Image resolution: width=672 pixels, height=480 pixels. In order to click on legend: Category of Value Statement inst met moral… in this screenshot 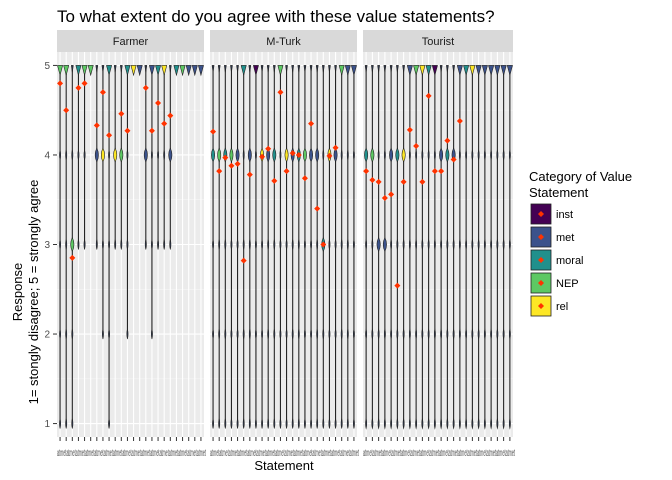, I will do `click(580, 243)`.